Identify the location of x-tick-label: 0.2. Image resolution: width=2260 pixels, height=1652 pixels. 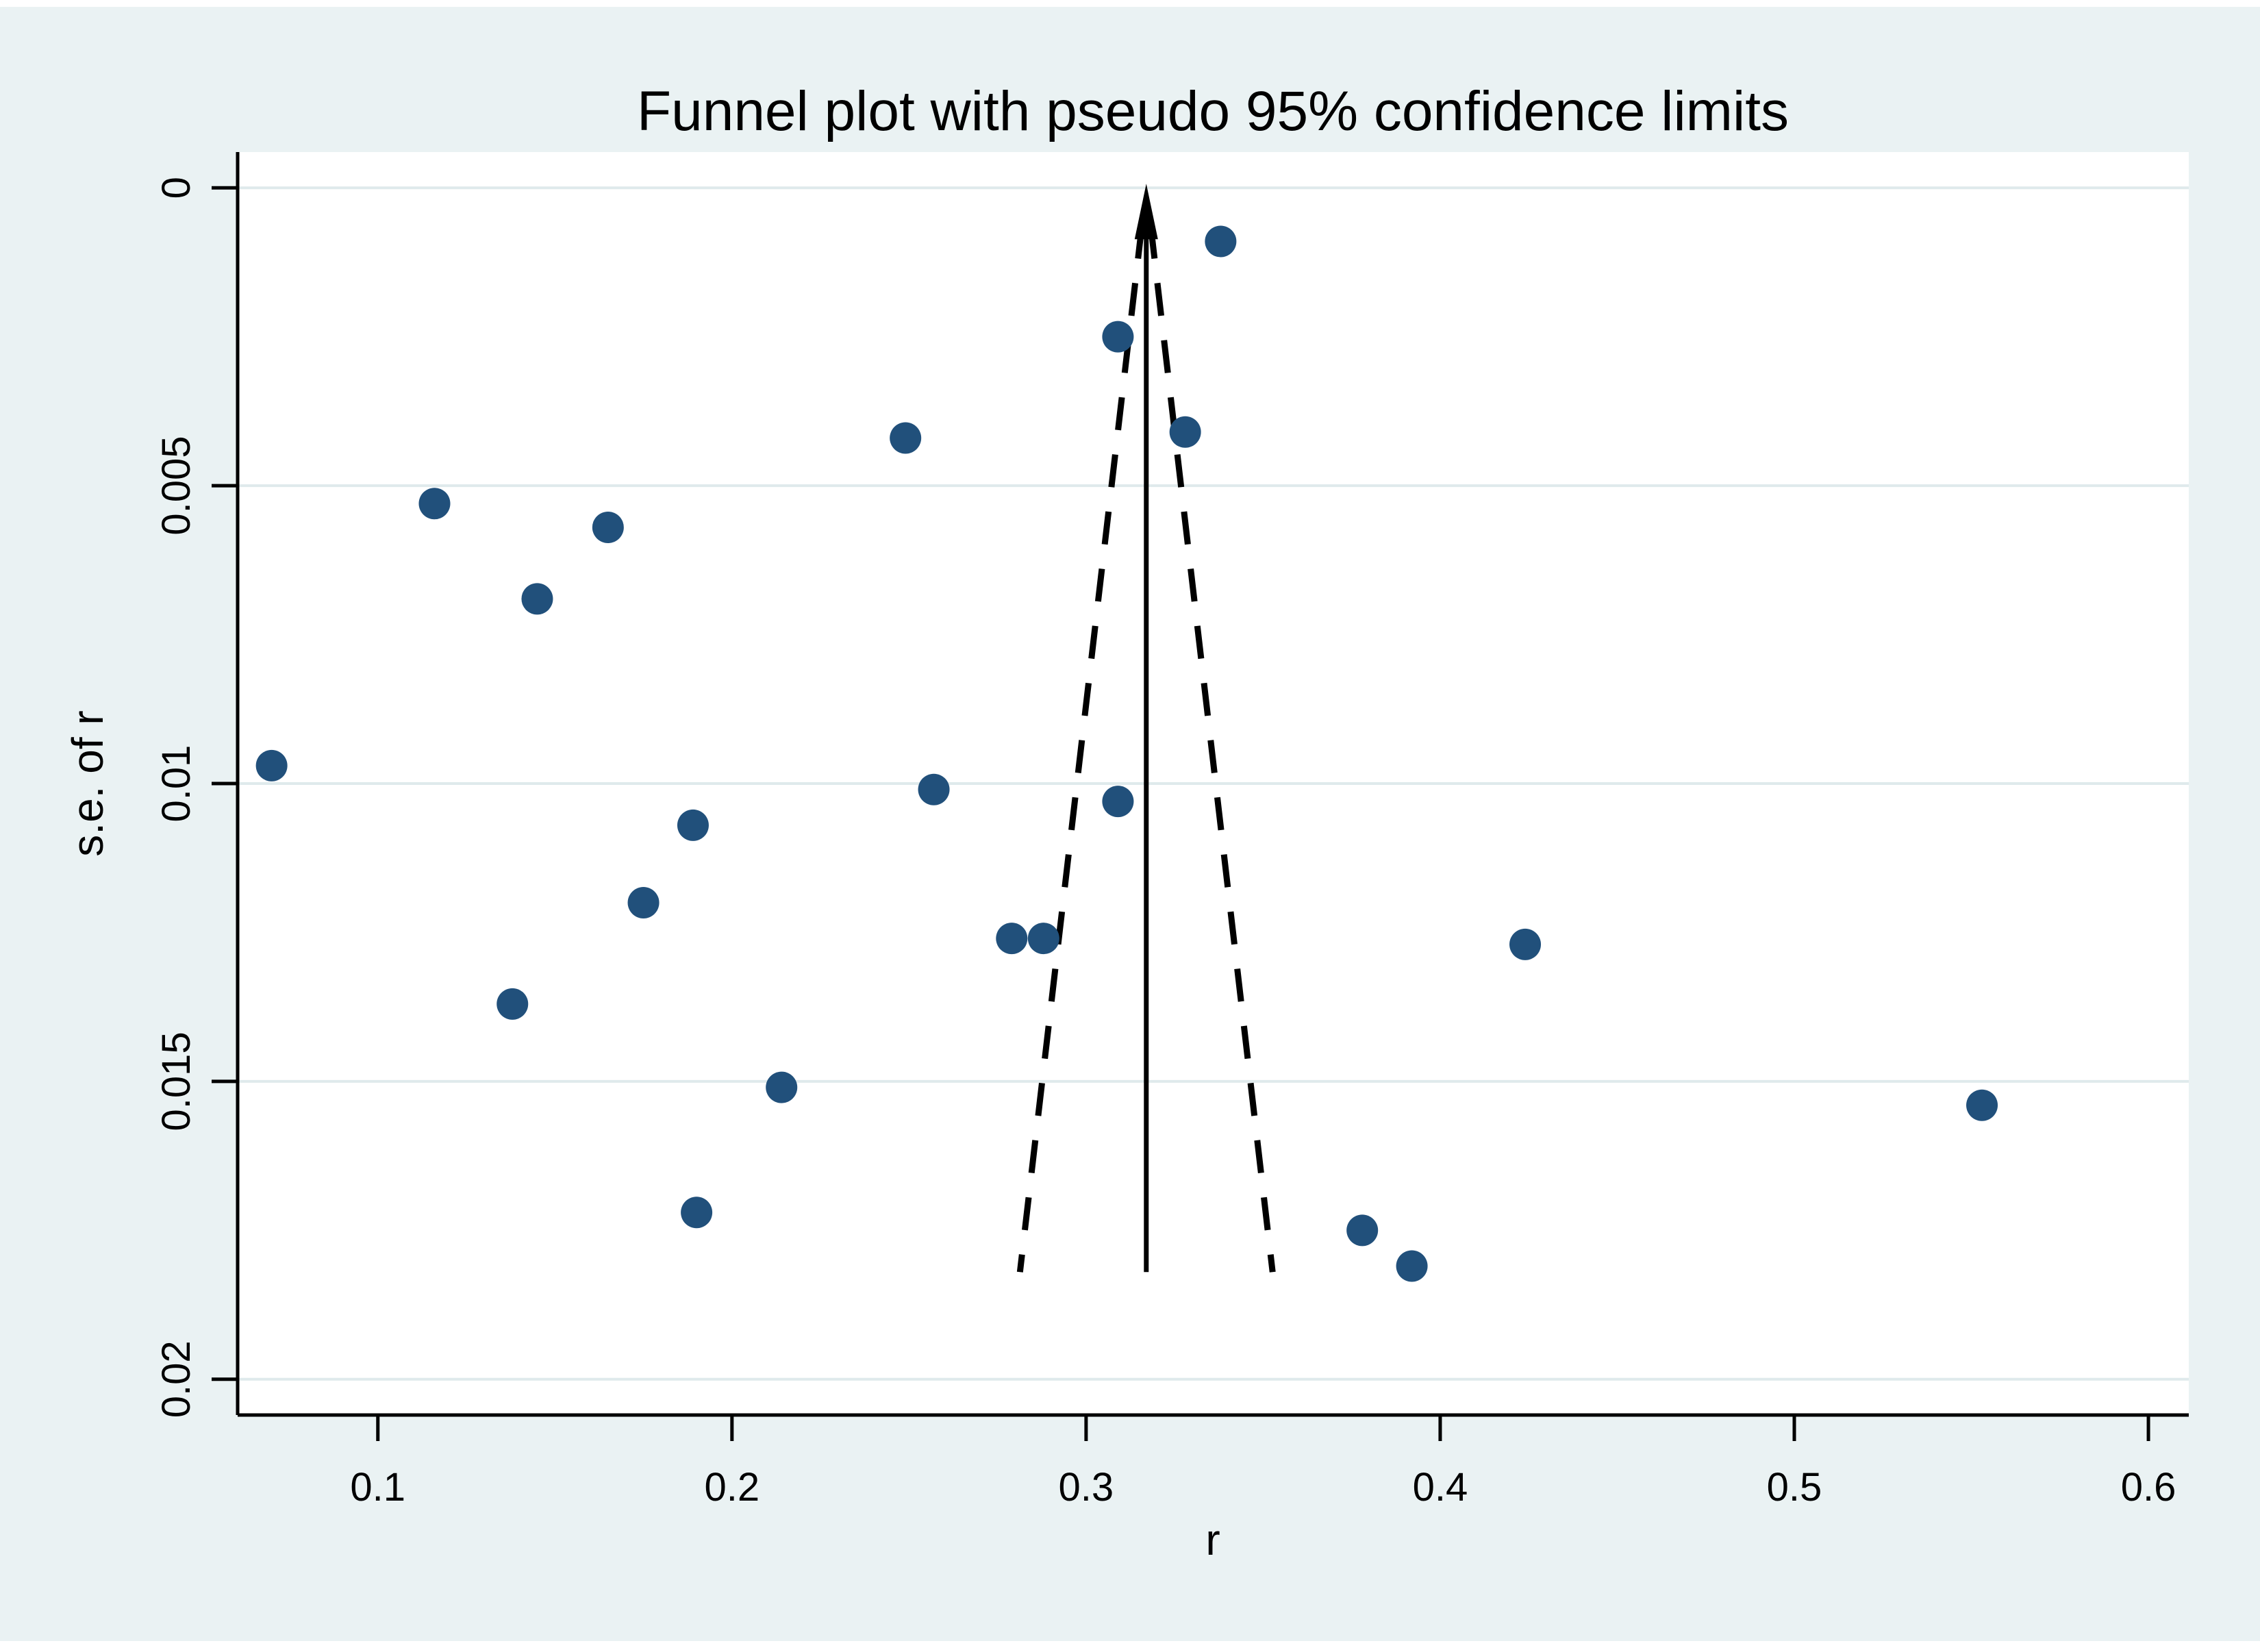
(732, 1487).